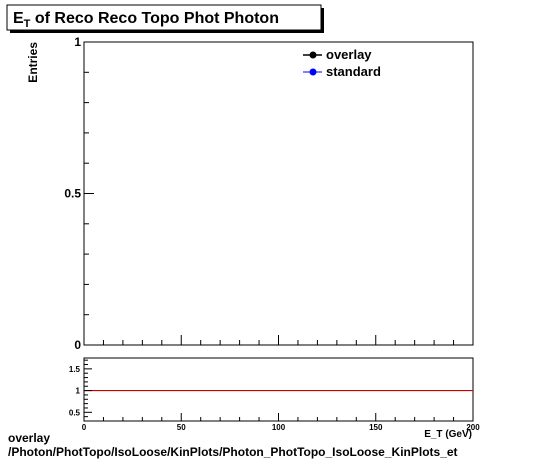 The image size is (546, 462). What do you see at coordinates (29, 438) in the screenshot?
I see `footer-line-1: overlay` at bounding box center [29, 438].